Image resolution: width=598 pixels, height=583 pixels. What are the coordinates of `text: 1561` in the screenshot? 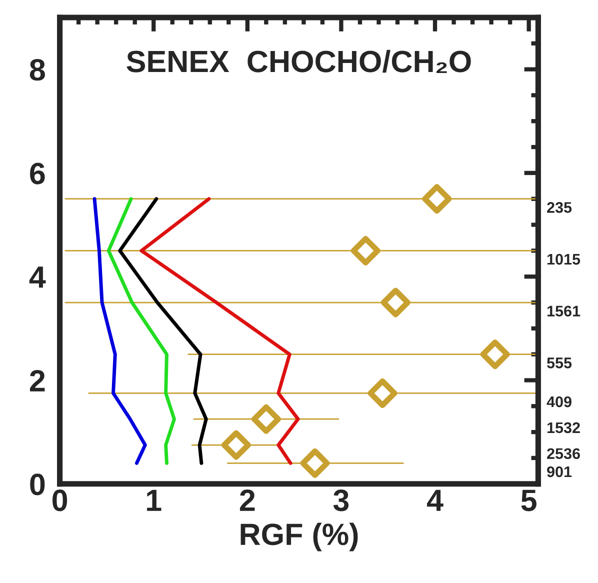 It's located at (563, 311).